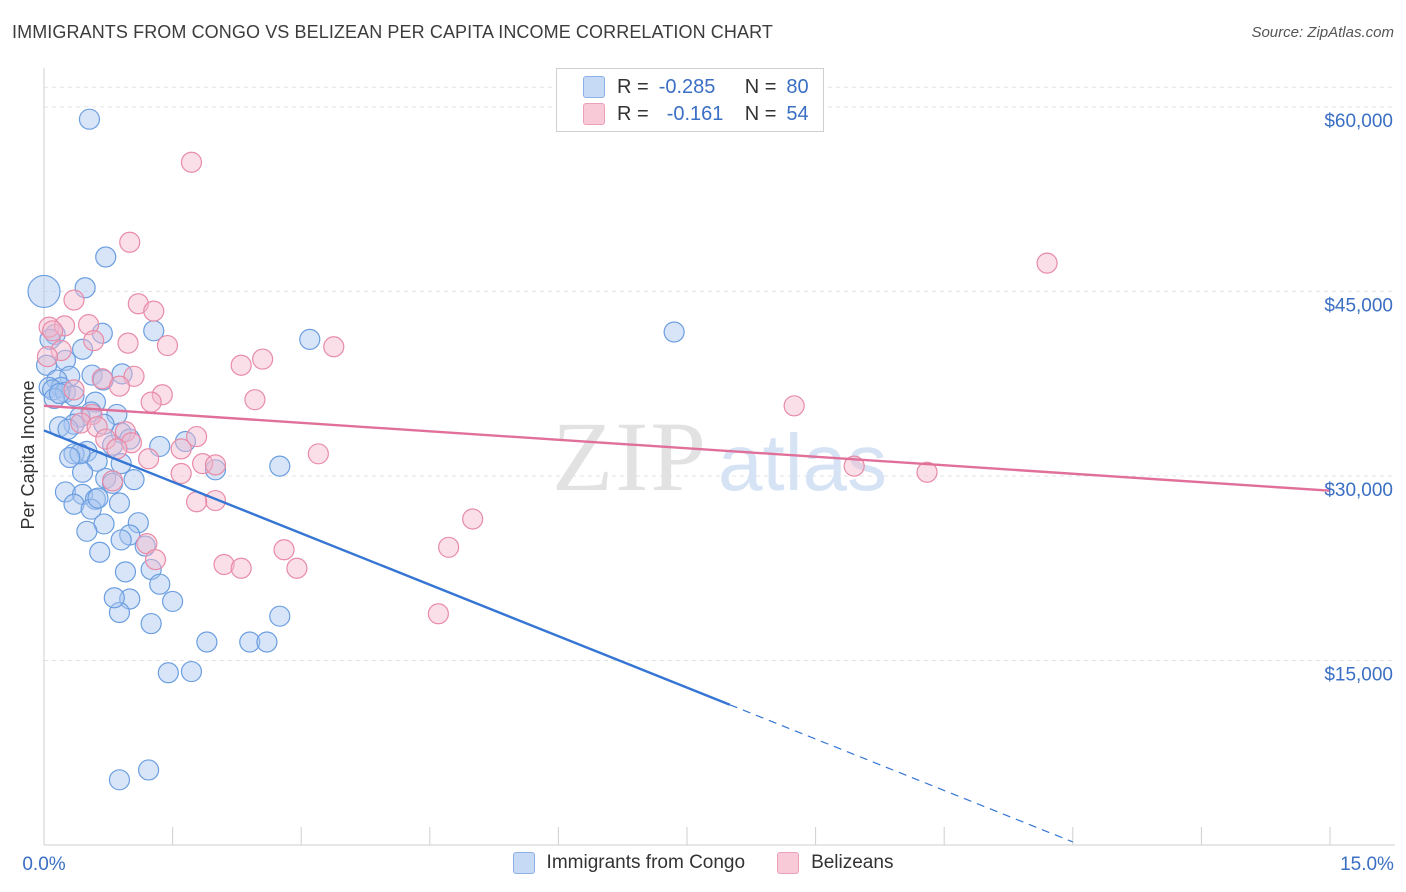  What do you see at coordinates (802, 462) in the screenshot?
I see `watermark-atlas: atlas` at bounding box center [802, 462].